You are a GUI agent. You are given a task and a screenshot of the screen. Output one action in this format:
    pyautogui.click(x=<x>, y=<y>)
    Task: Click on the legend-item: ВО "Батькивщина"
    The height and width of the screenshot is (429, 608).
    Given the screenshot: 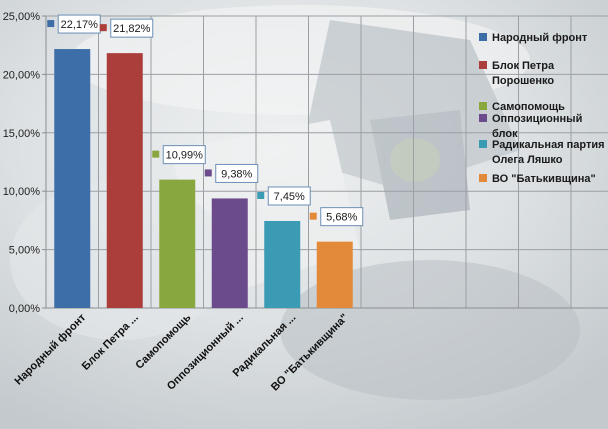 What is the action you would take?
    pyautogui.click(x=537, y=179)
    